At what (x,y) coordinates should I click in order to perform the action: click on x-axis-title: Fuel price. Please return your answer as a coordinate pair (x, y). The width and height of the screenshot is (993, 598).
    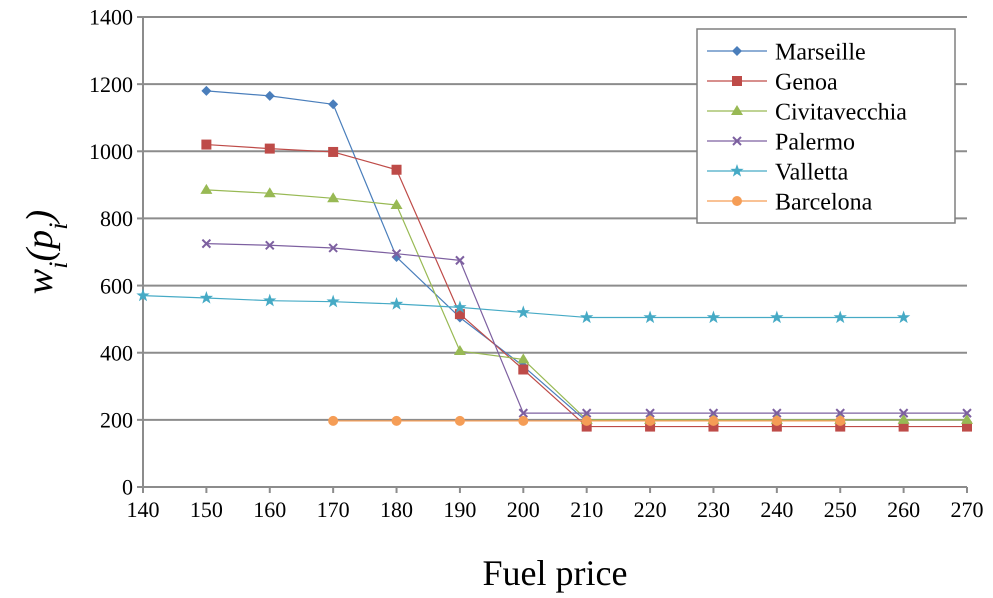
    Looking at the image, I should click on (555, 573).